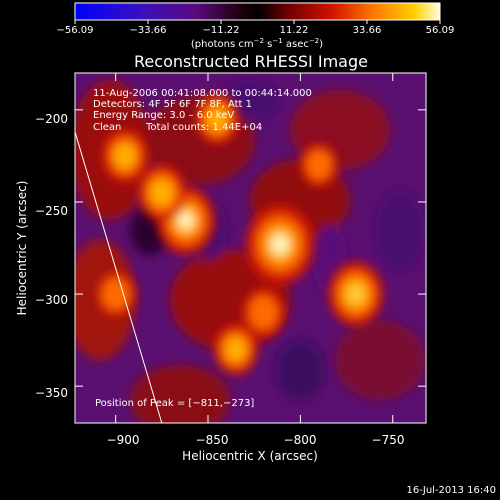 The width and height of the screenshot is (500, 500). I want to click on y-tick-label-0: −200, so click(51, 119).